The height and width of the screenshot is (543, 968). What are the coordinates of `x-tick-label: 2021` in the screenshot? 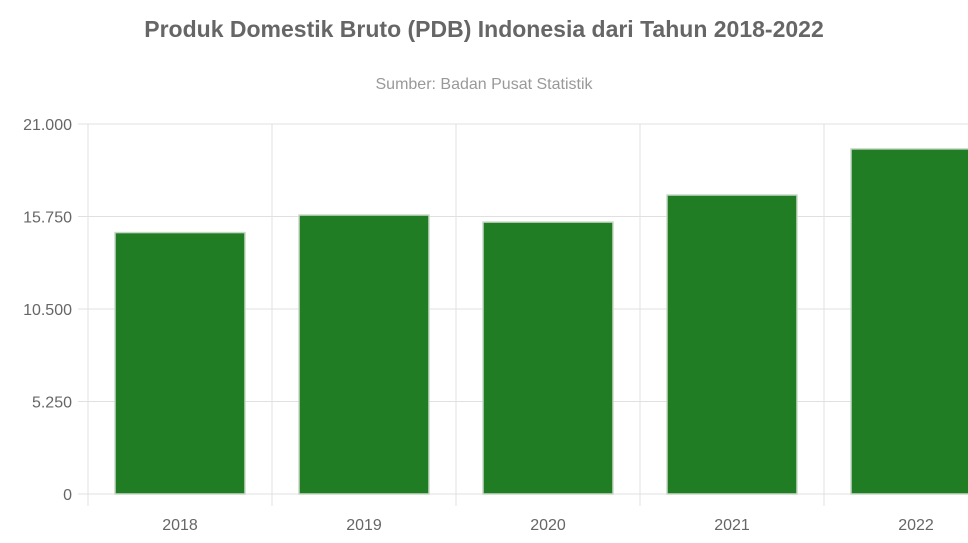 It's located at (732, 525).